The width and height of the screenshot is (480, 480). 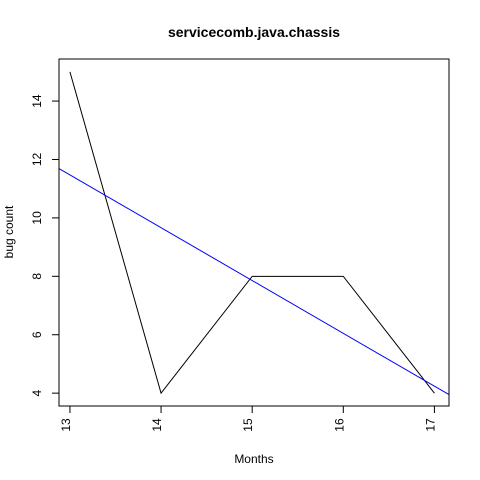 What do you see at coordinates (66, 425) in the screenshot?
I see `x-tick-label: 13` at bounding box center [66, 425].